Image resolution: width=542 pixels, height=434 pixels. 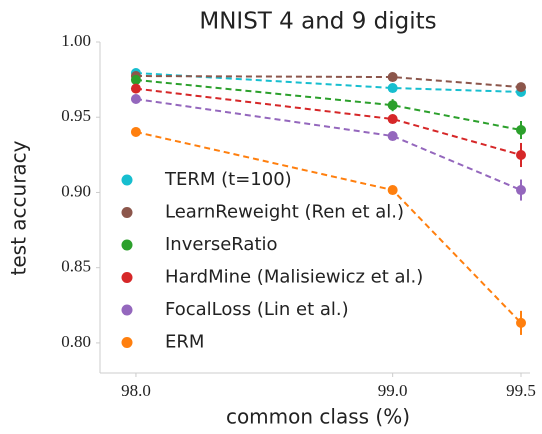 I want to click on y-axis-label: test accuracy, so click(x=19, y=207).